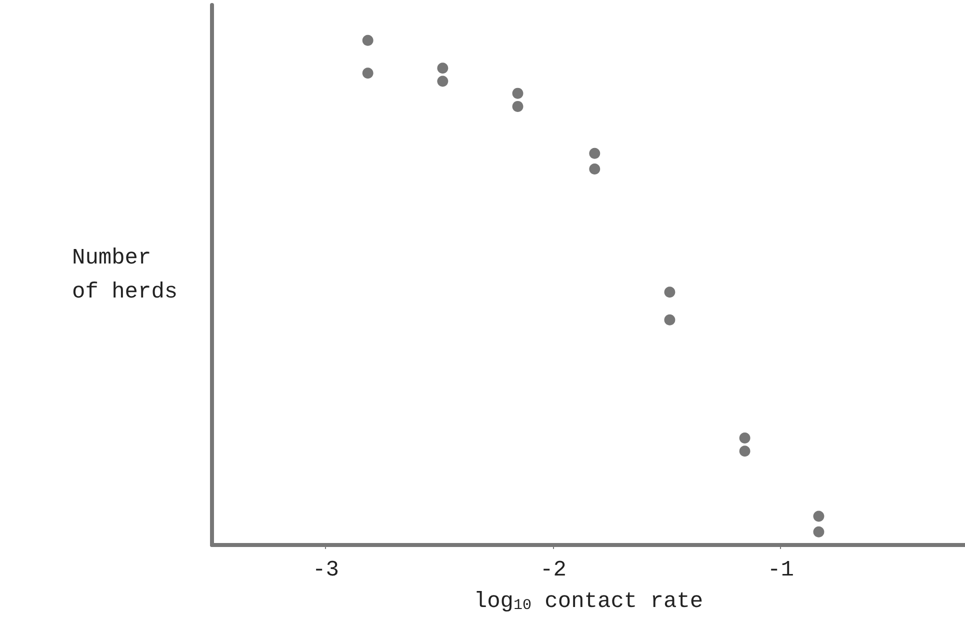 Image resolution: width=965 pixels, height=630 pixels. Describe the element at coordinates (125, 275) in the screenshot. I see `y-axis-title: Number of herds` at that location.